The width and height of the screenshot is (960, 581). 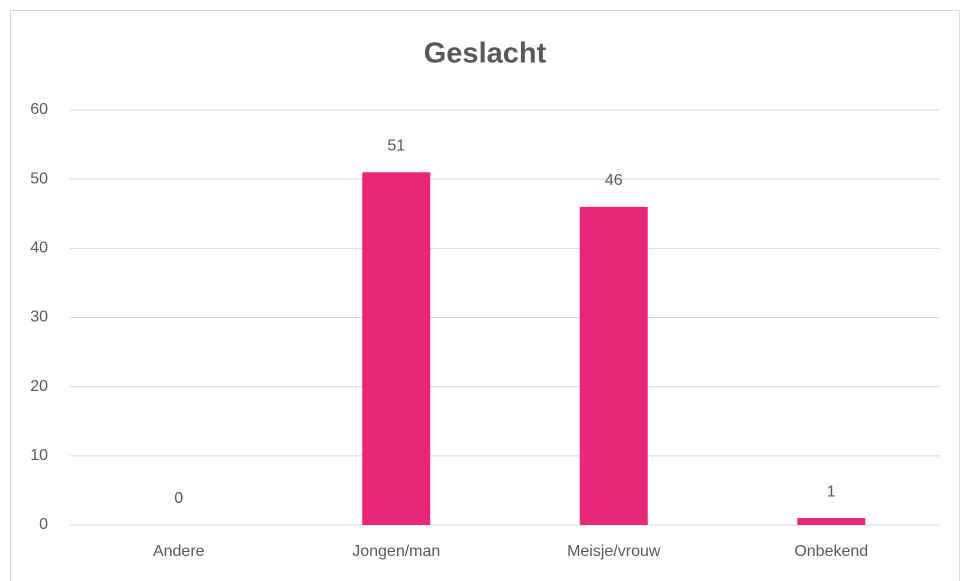 I want to click on x-tick-label: Jongen/man, so click(x=396, y=551).